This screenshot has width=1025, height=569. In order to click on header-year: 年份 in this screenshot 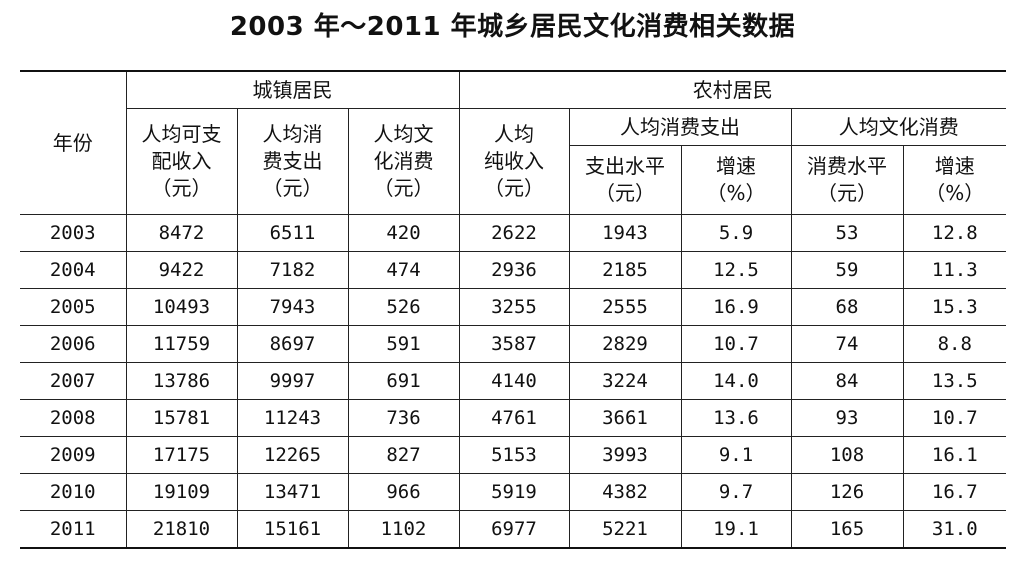, I will do `click(73, 142)`.